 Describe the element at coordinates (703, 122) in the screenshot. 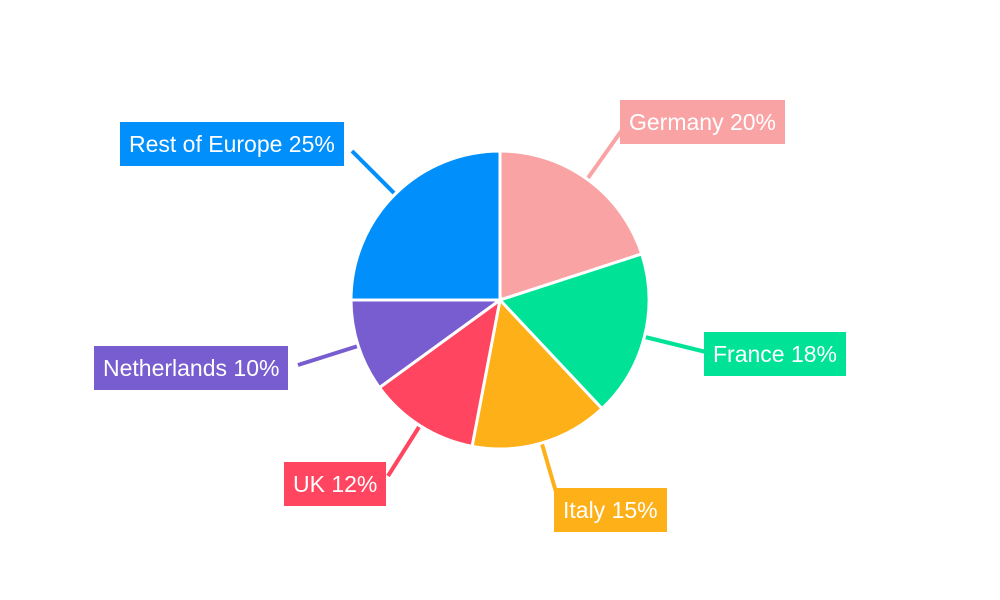

I see `data-label: Germany 20%` at that location.